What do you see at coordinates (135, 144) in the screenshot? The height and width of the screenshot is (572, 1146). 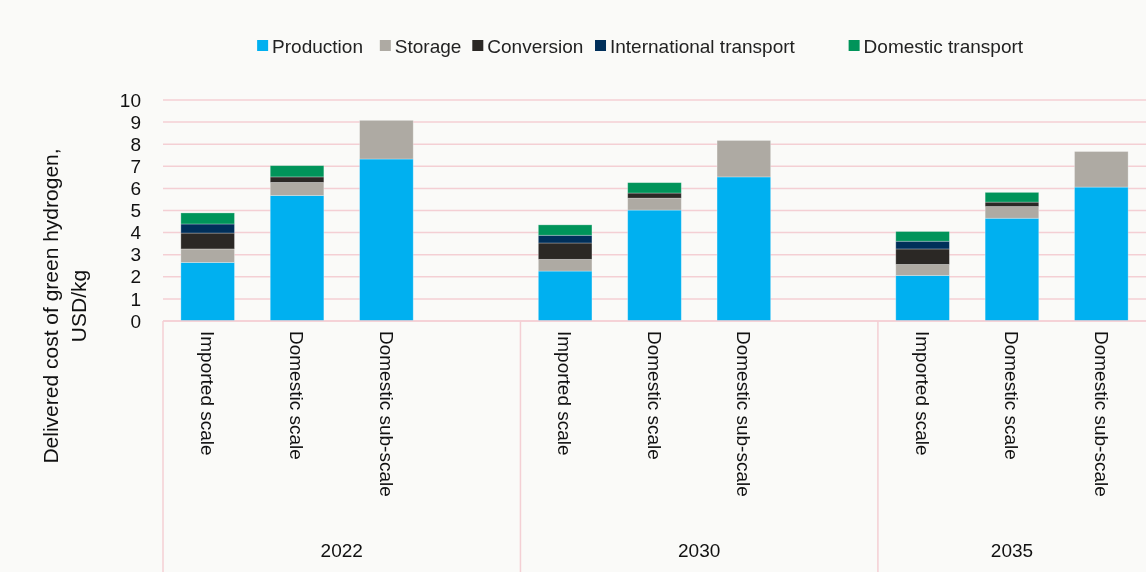 I see `y-tick-label: 8` at bounding box center [135, 144].